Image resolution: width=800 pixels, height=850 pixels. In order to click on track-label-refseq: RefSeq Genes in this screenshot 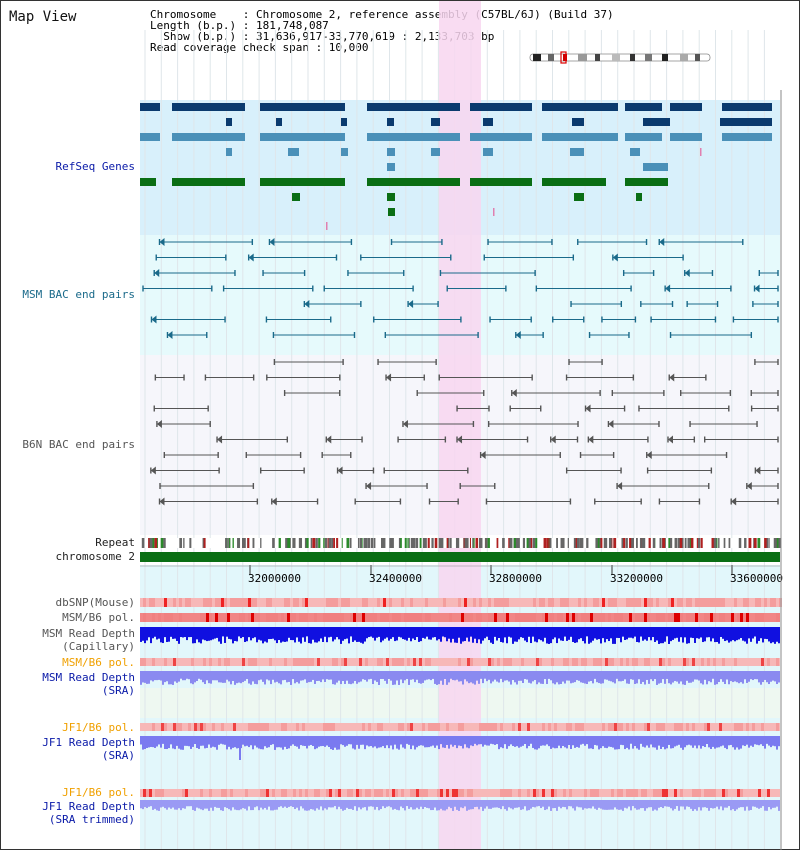, I will do `click(95, 166)`.